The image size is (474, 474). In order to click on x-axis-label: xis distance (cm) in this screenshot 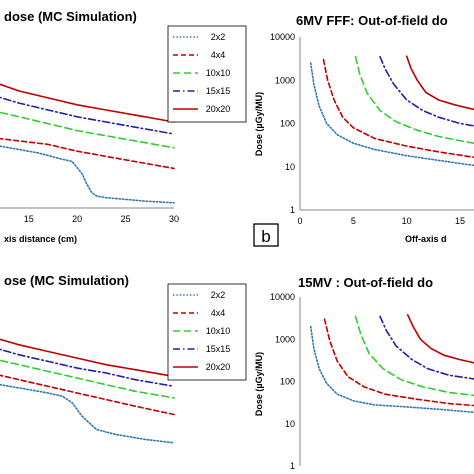, I will do `click(40, 239)`.